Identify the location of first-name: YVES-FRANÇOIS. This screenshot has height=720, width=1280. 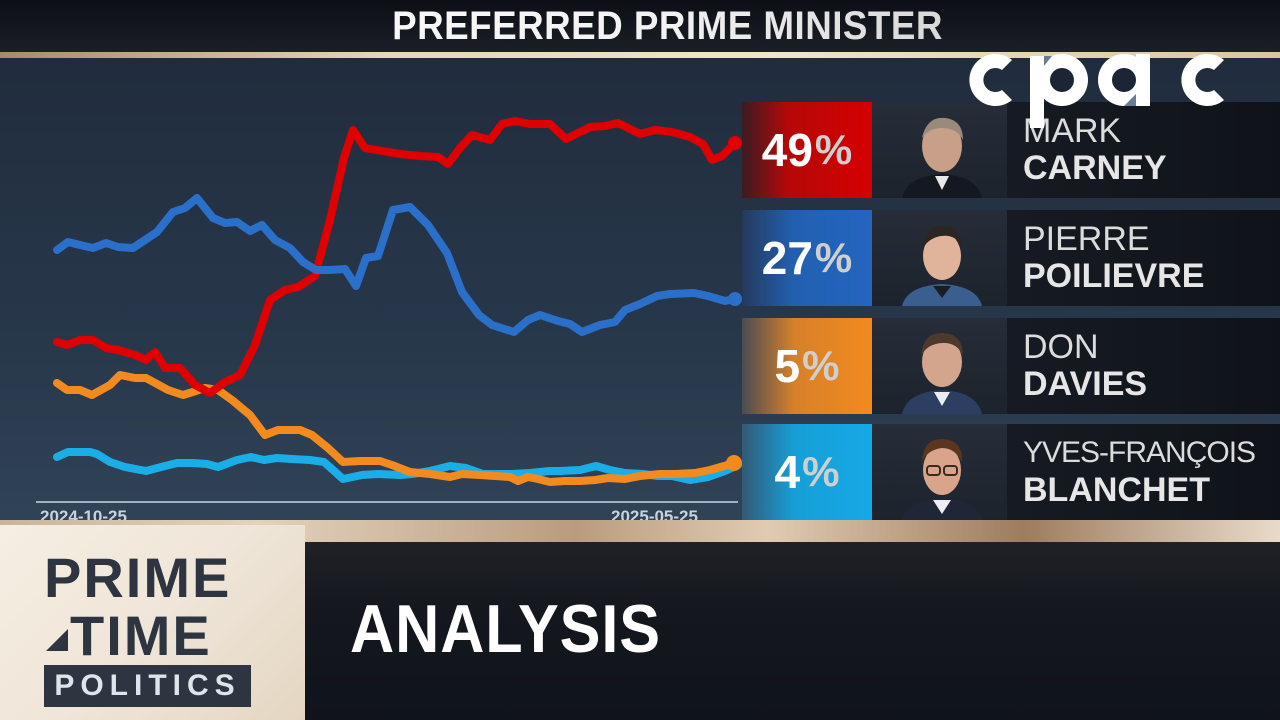
(1139, 452).